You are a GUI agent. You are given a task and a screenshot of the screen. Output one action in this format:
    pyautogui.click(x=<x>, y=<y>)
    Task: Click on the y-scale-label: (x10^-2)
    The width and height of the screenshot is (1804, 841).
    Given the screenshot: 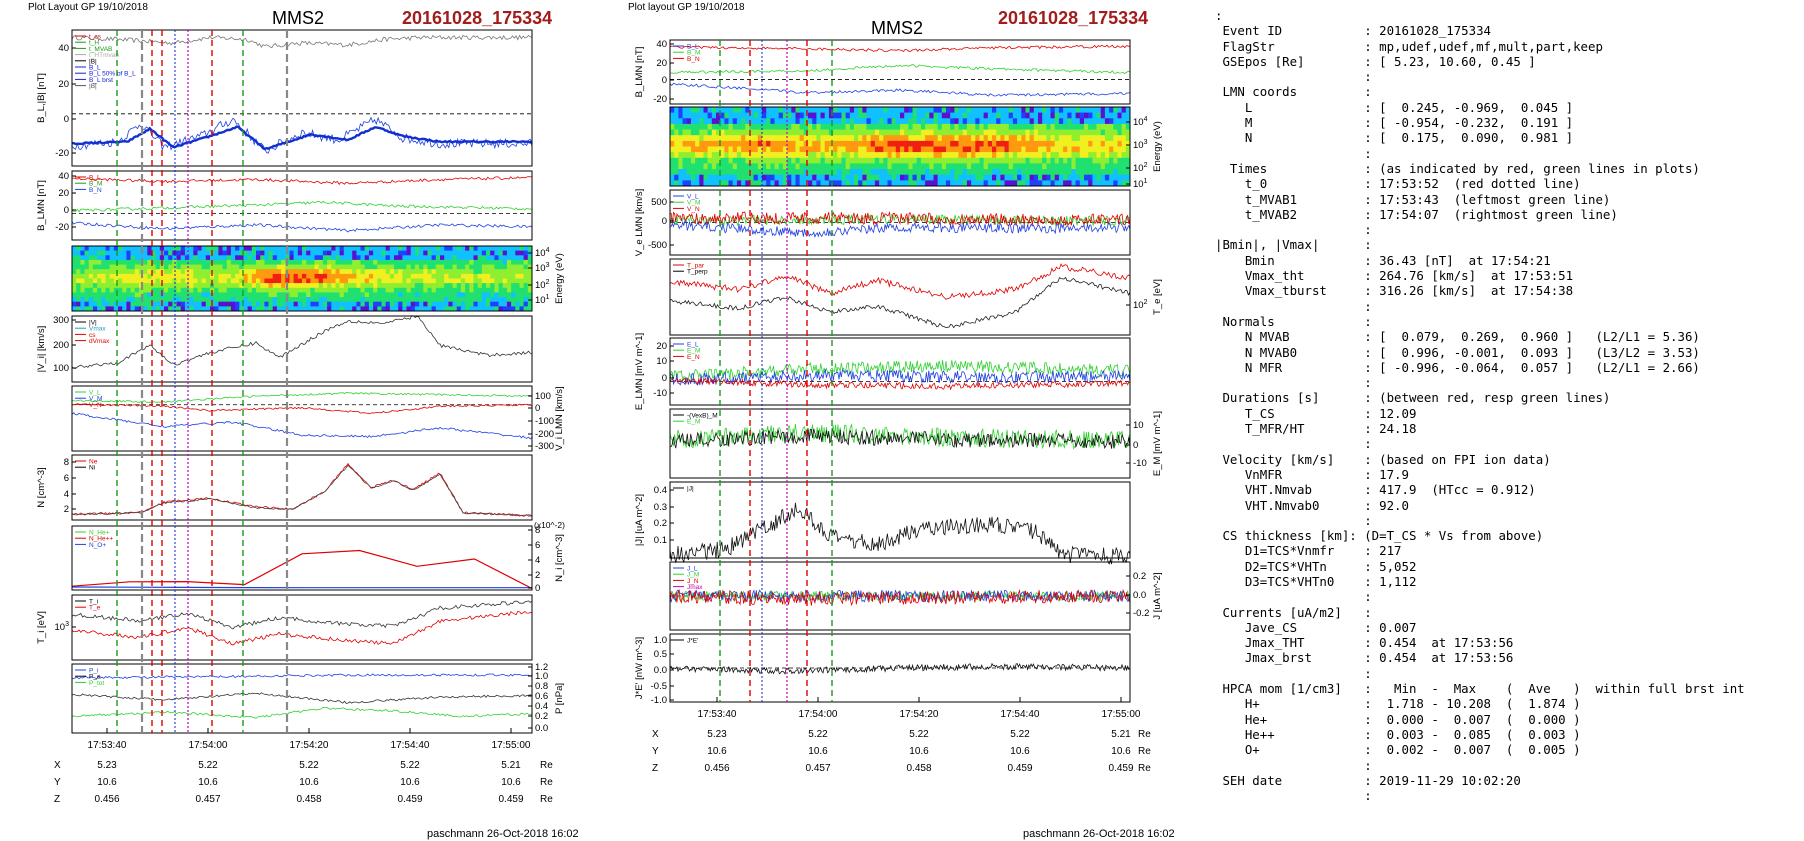 What is the action you would take?
    pyautogui.click(x=549, y=525)
    